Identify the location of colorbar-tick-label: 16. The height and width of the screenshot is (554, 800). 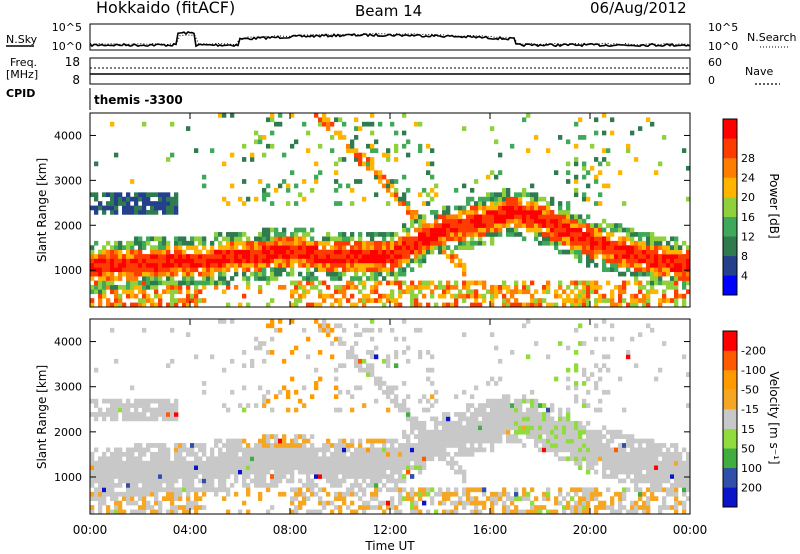
(748, 217).